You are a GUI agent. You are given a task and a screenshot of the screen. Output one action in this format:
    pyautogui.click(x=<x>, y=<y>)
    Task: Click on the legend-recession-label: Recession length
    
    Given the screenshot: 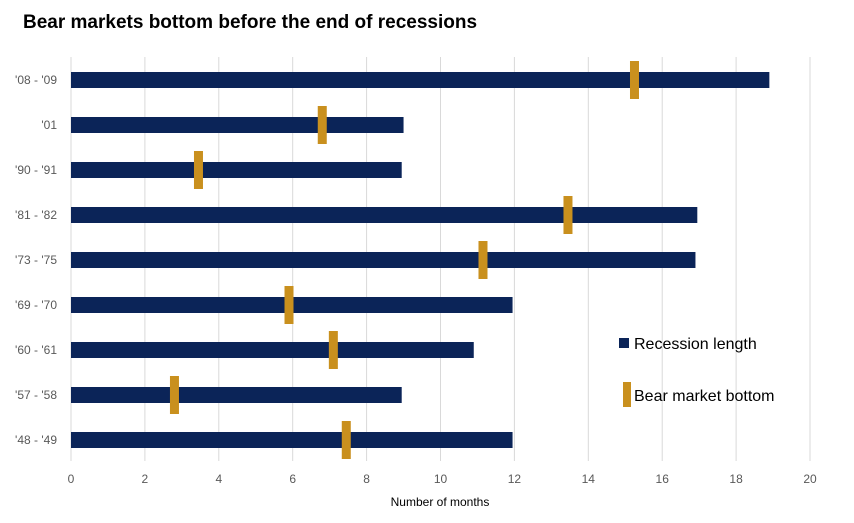 What is the action you would take?
    pyautogui.click(x=695, y=344)
    